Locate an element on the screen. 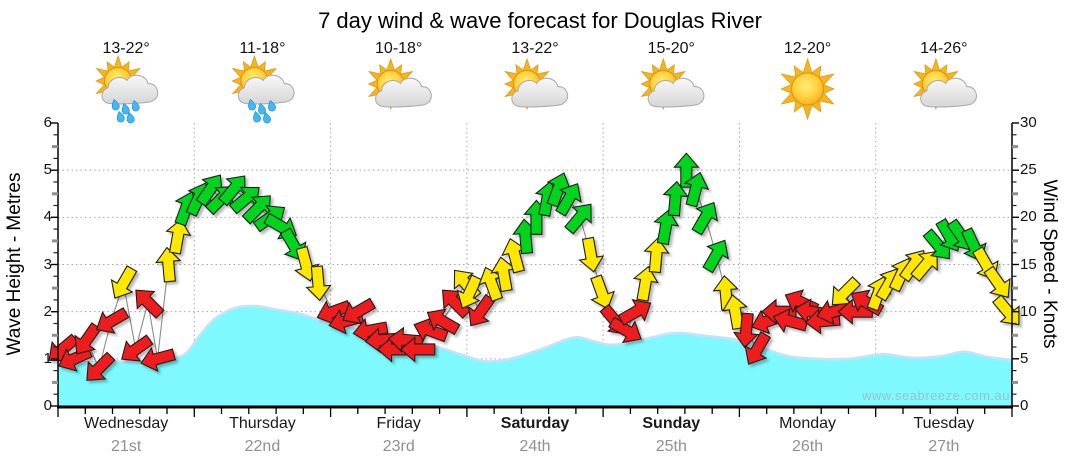 The image size is (1080, 475). day-date-label: 23rd is located at coordinates (398, 446).